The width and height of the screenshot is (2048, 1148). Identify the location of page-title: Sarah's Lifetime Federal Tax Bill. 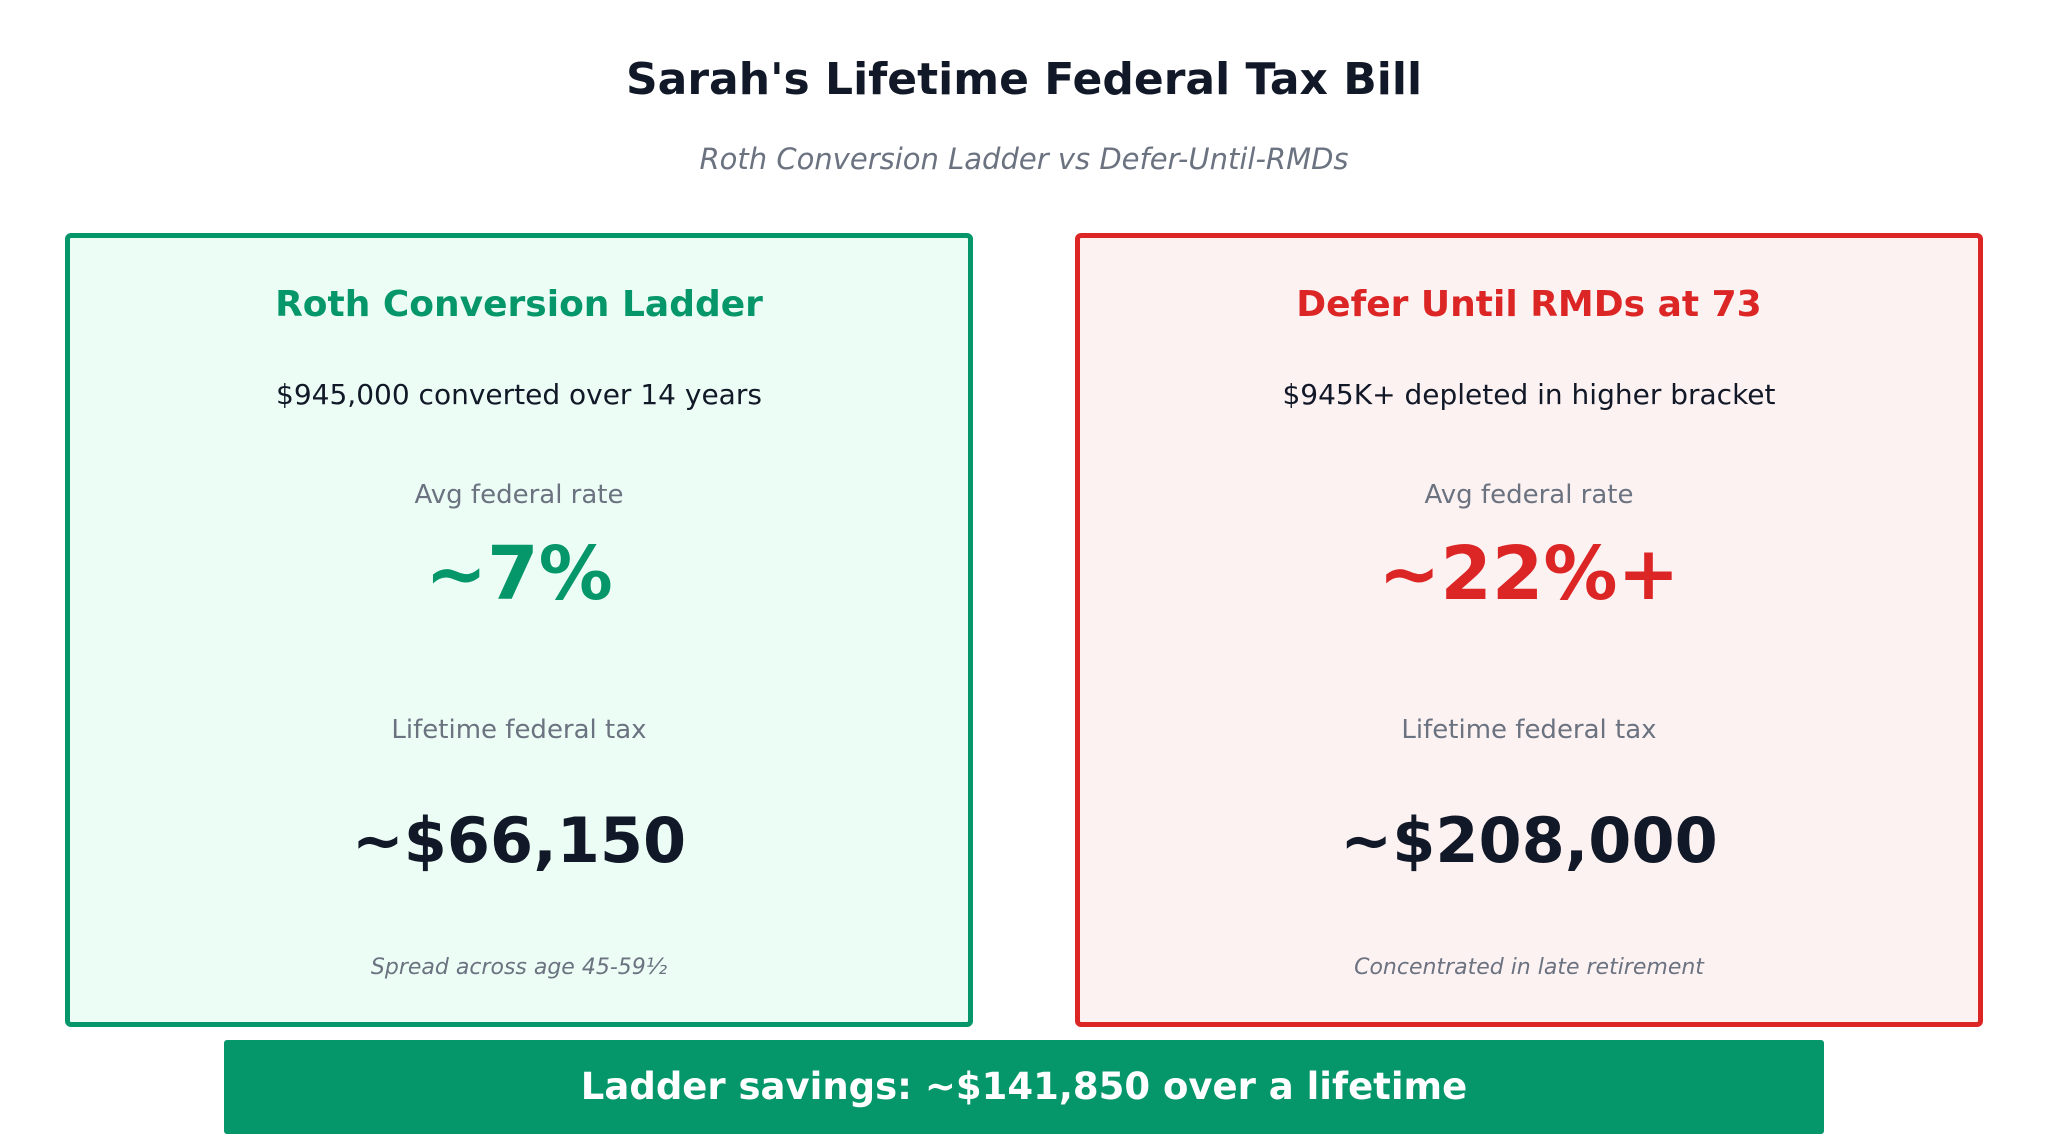
(1024, 79).